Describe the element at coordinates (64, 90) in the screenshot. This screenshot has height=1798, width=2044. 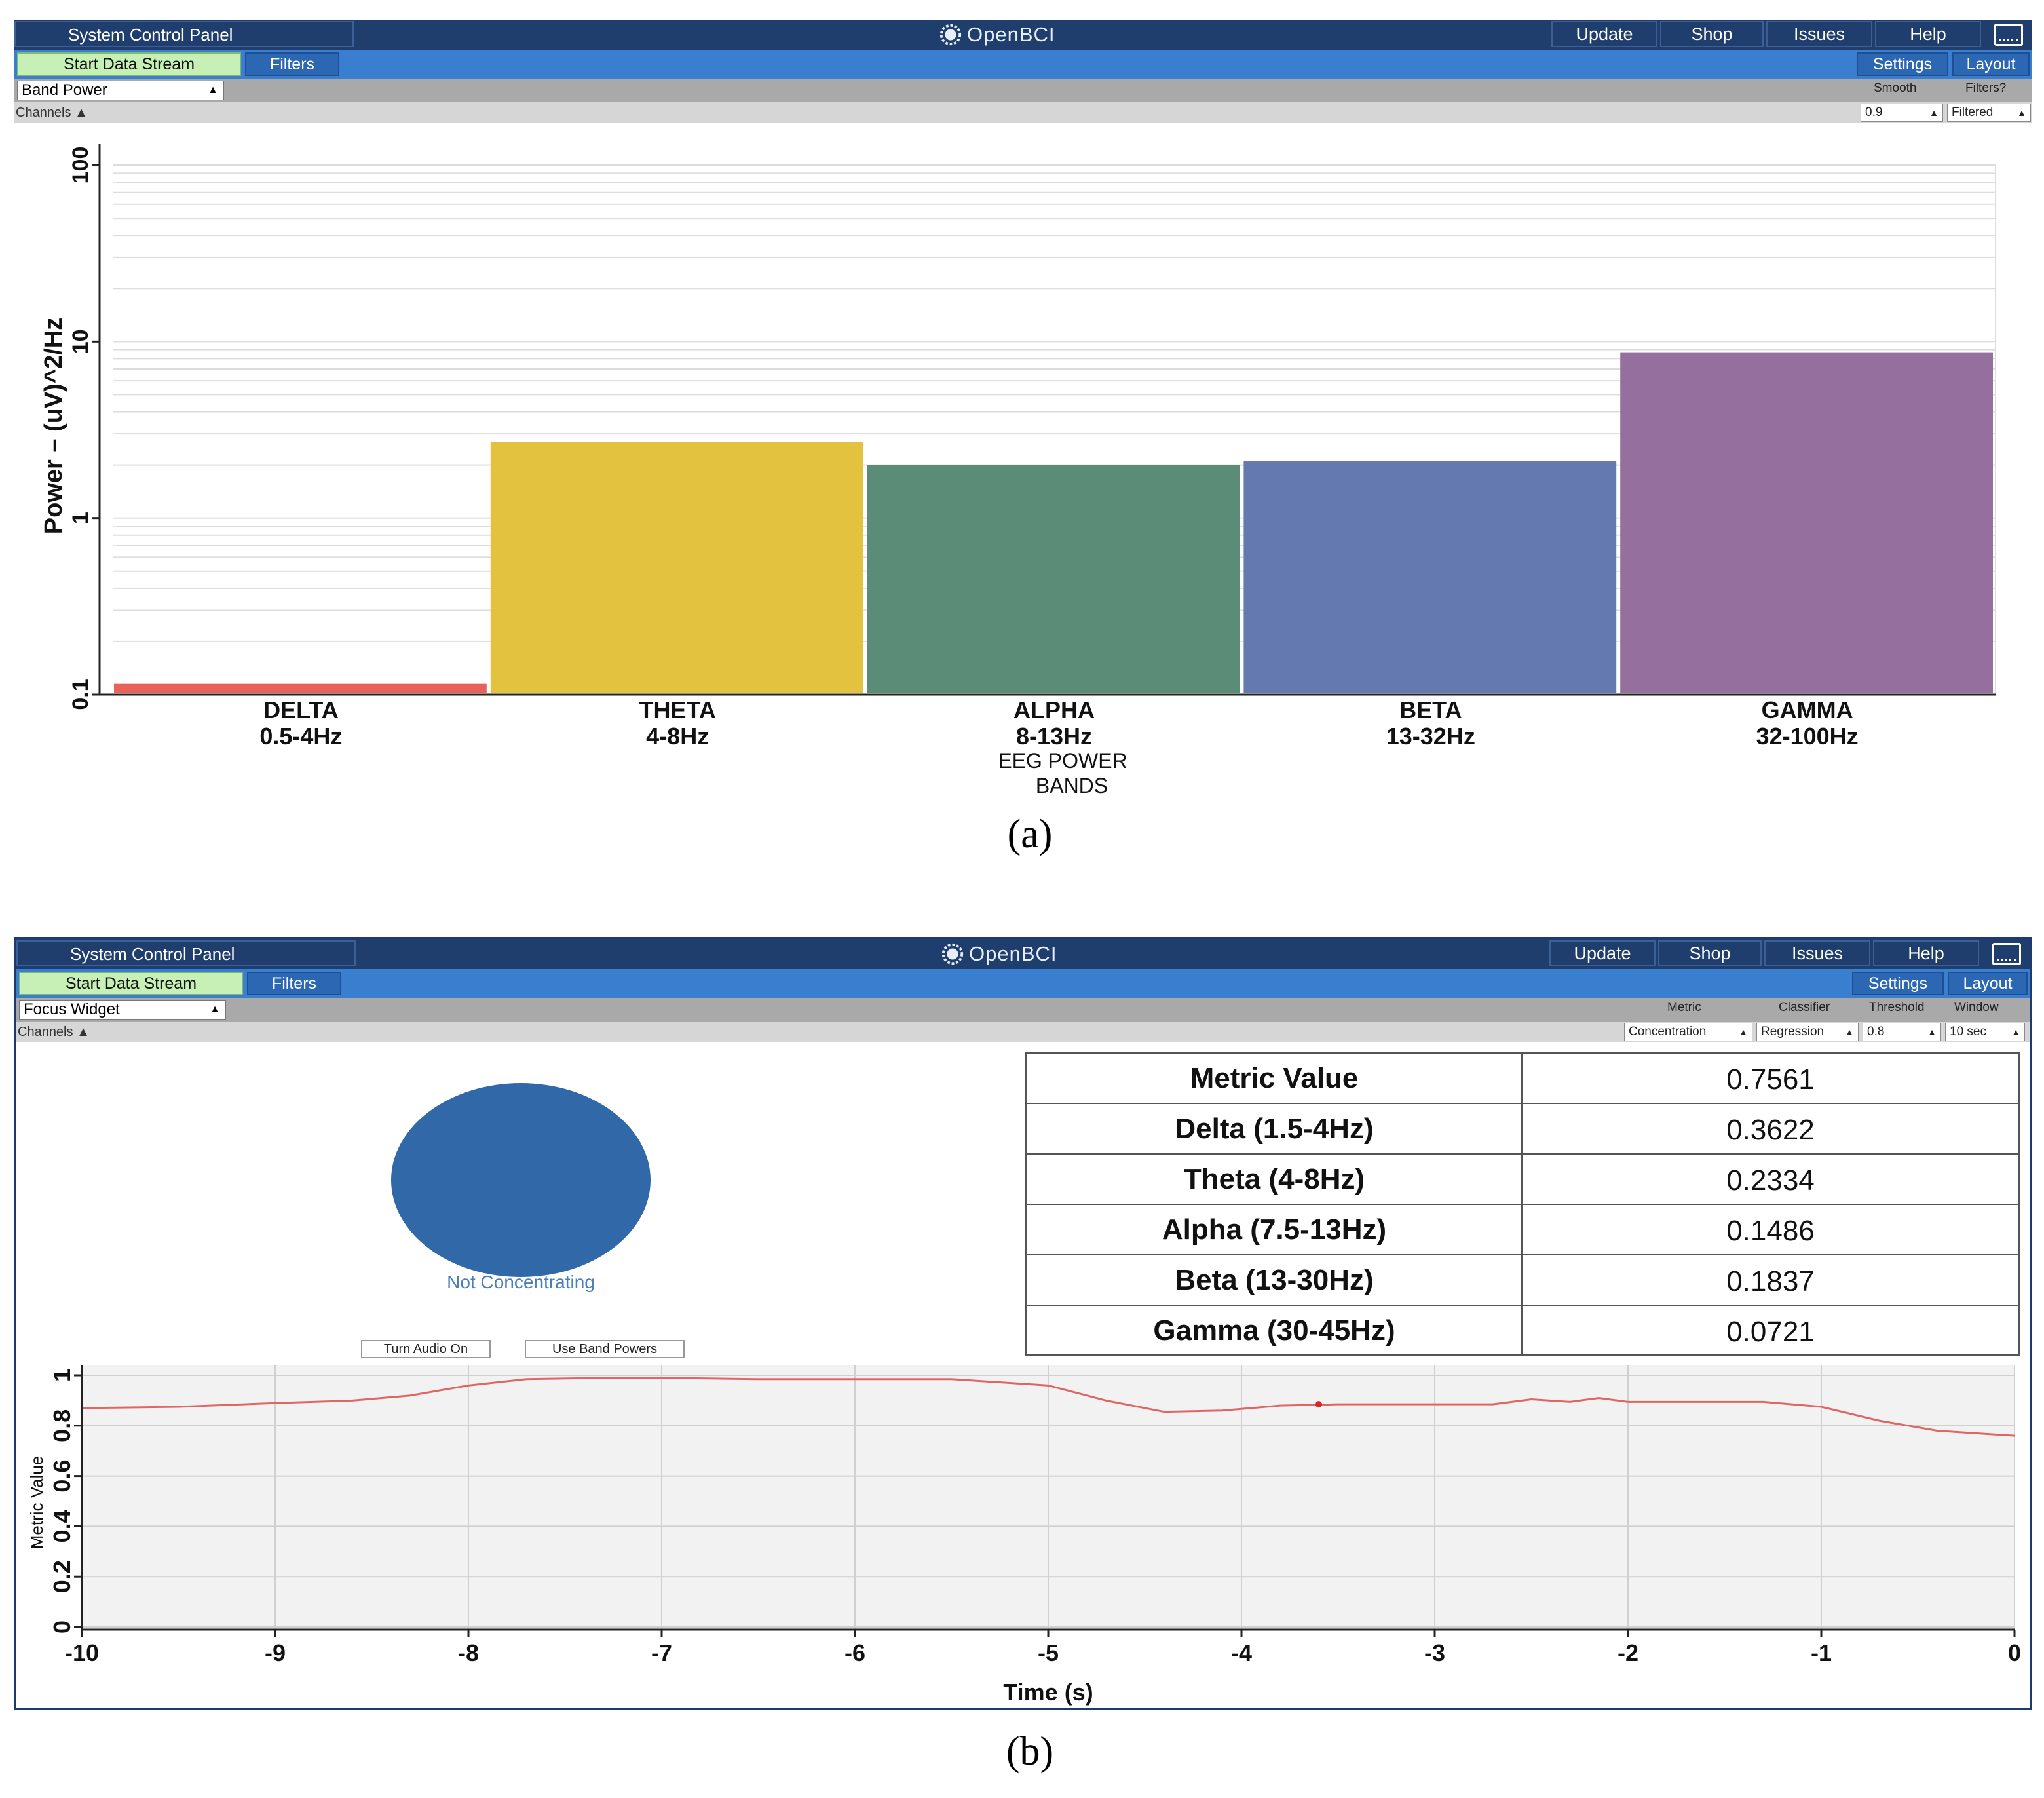
I see `widget-selector-label: Band Power` at that location.